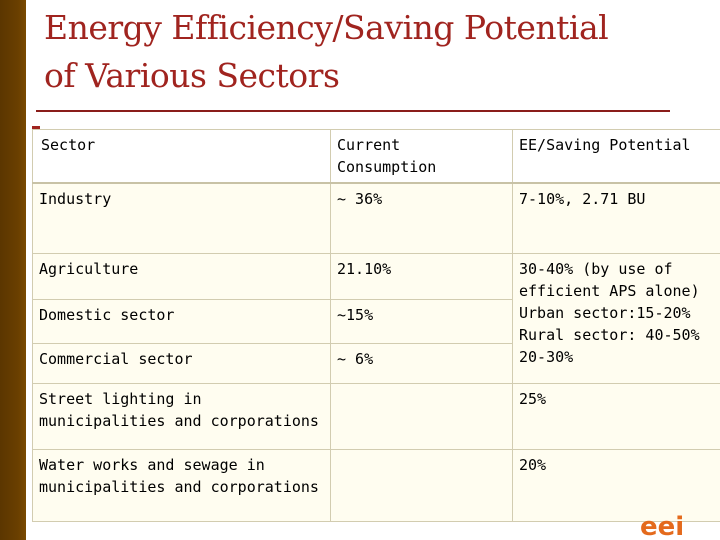 This screenshot has height=540, width=720. I want to click on sector-cell: Commercial sector, so click(181, 363).